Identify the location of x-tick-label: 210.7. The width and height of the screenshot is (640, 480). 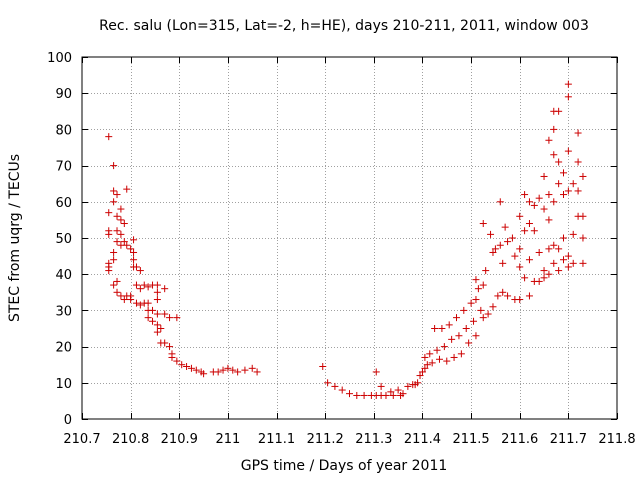
(81, 439).